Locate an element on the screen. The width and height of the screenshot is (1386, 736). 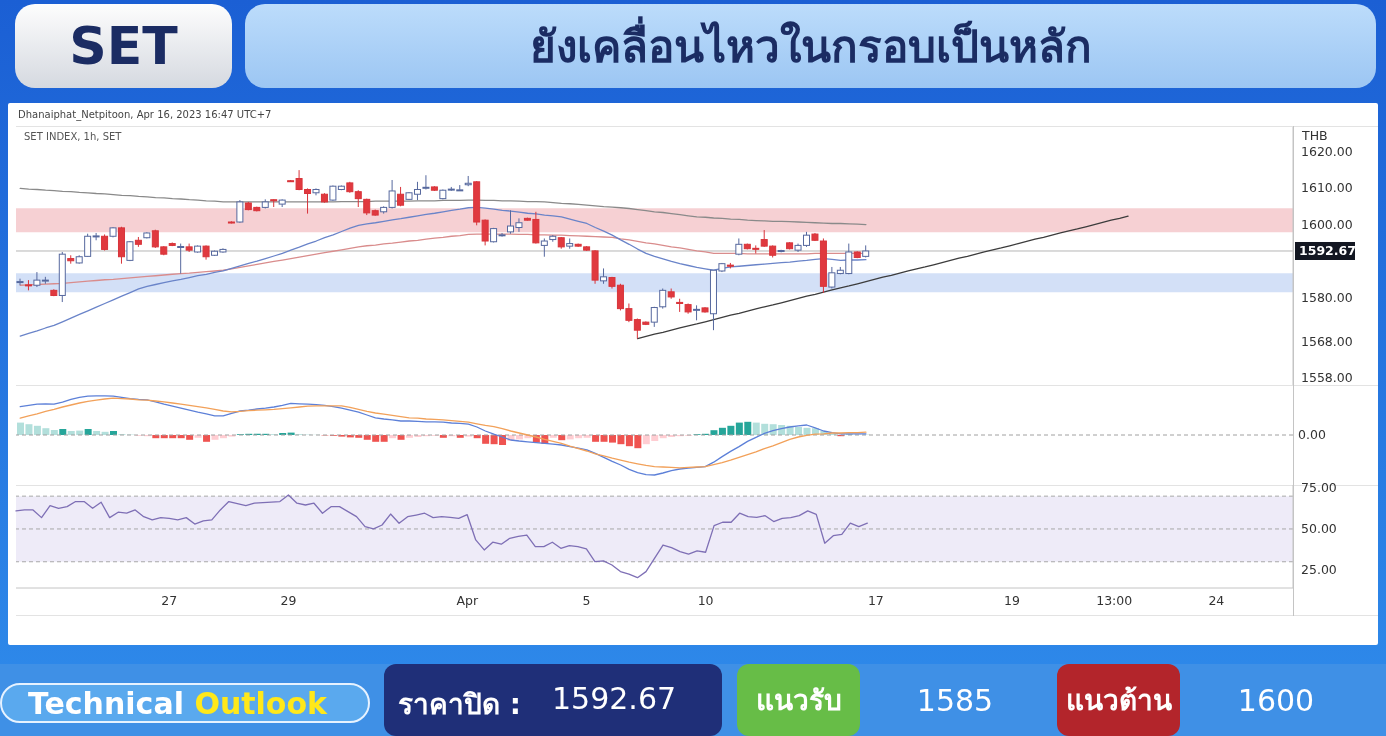
text: SET is located at coordinates (123, 46).